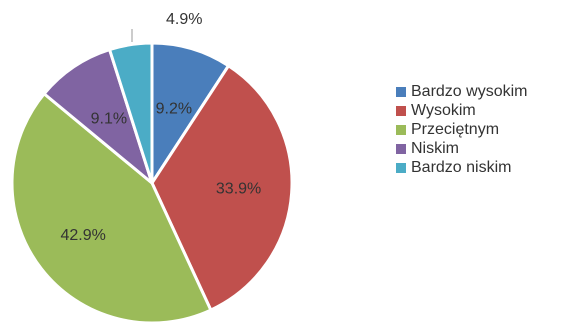  What do you see at coordinates (184, 19) in the screenshot?
I see `slice-label-4: 4.9%` at bounding box center [184, 19].